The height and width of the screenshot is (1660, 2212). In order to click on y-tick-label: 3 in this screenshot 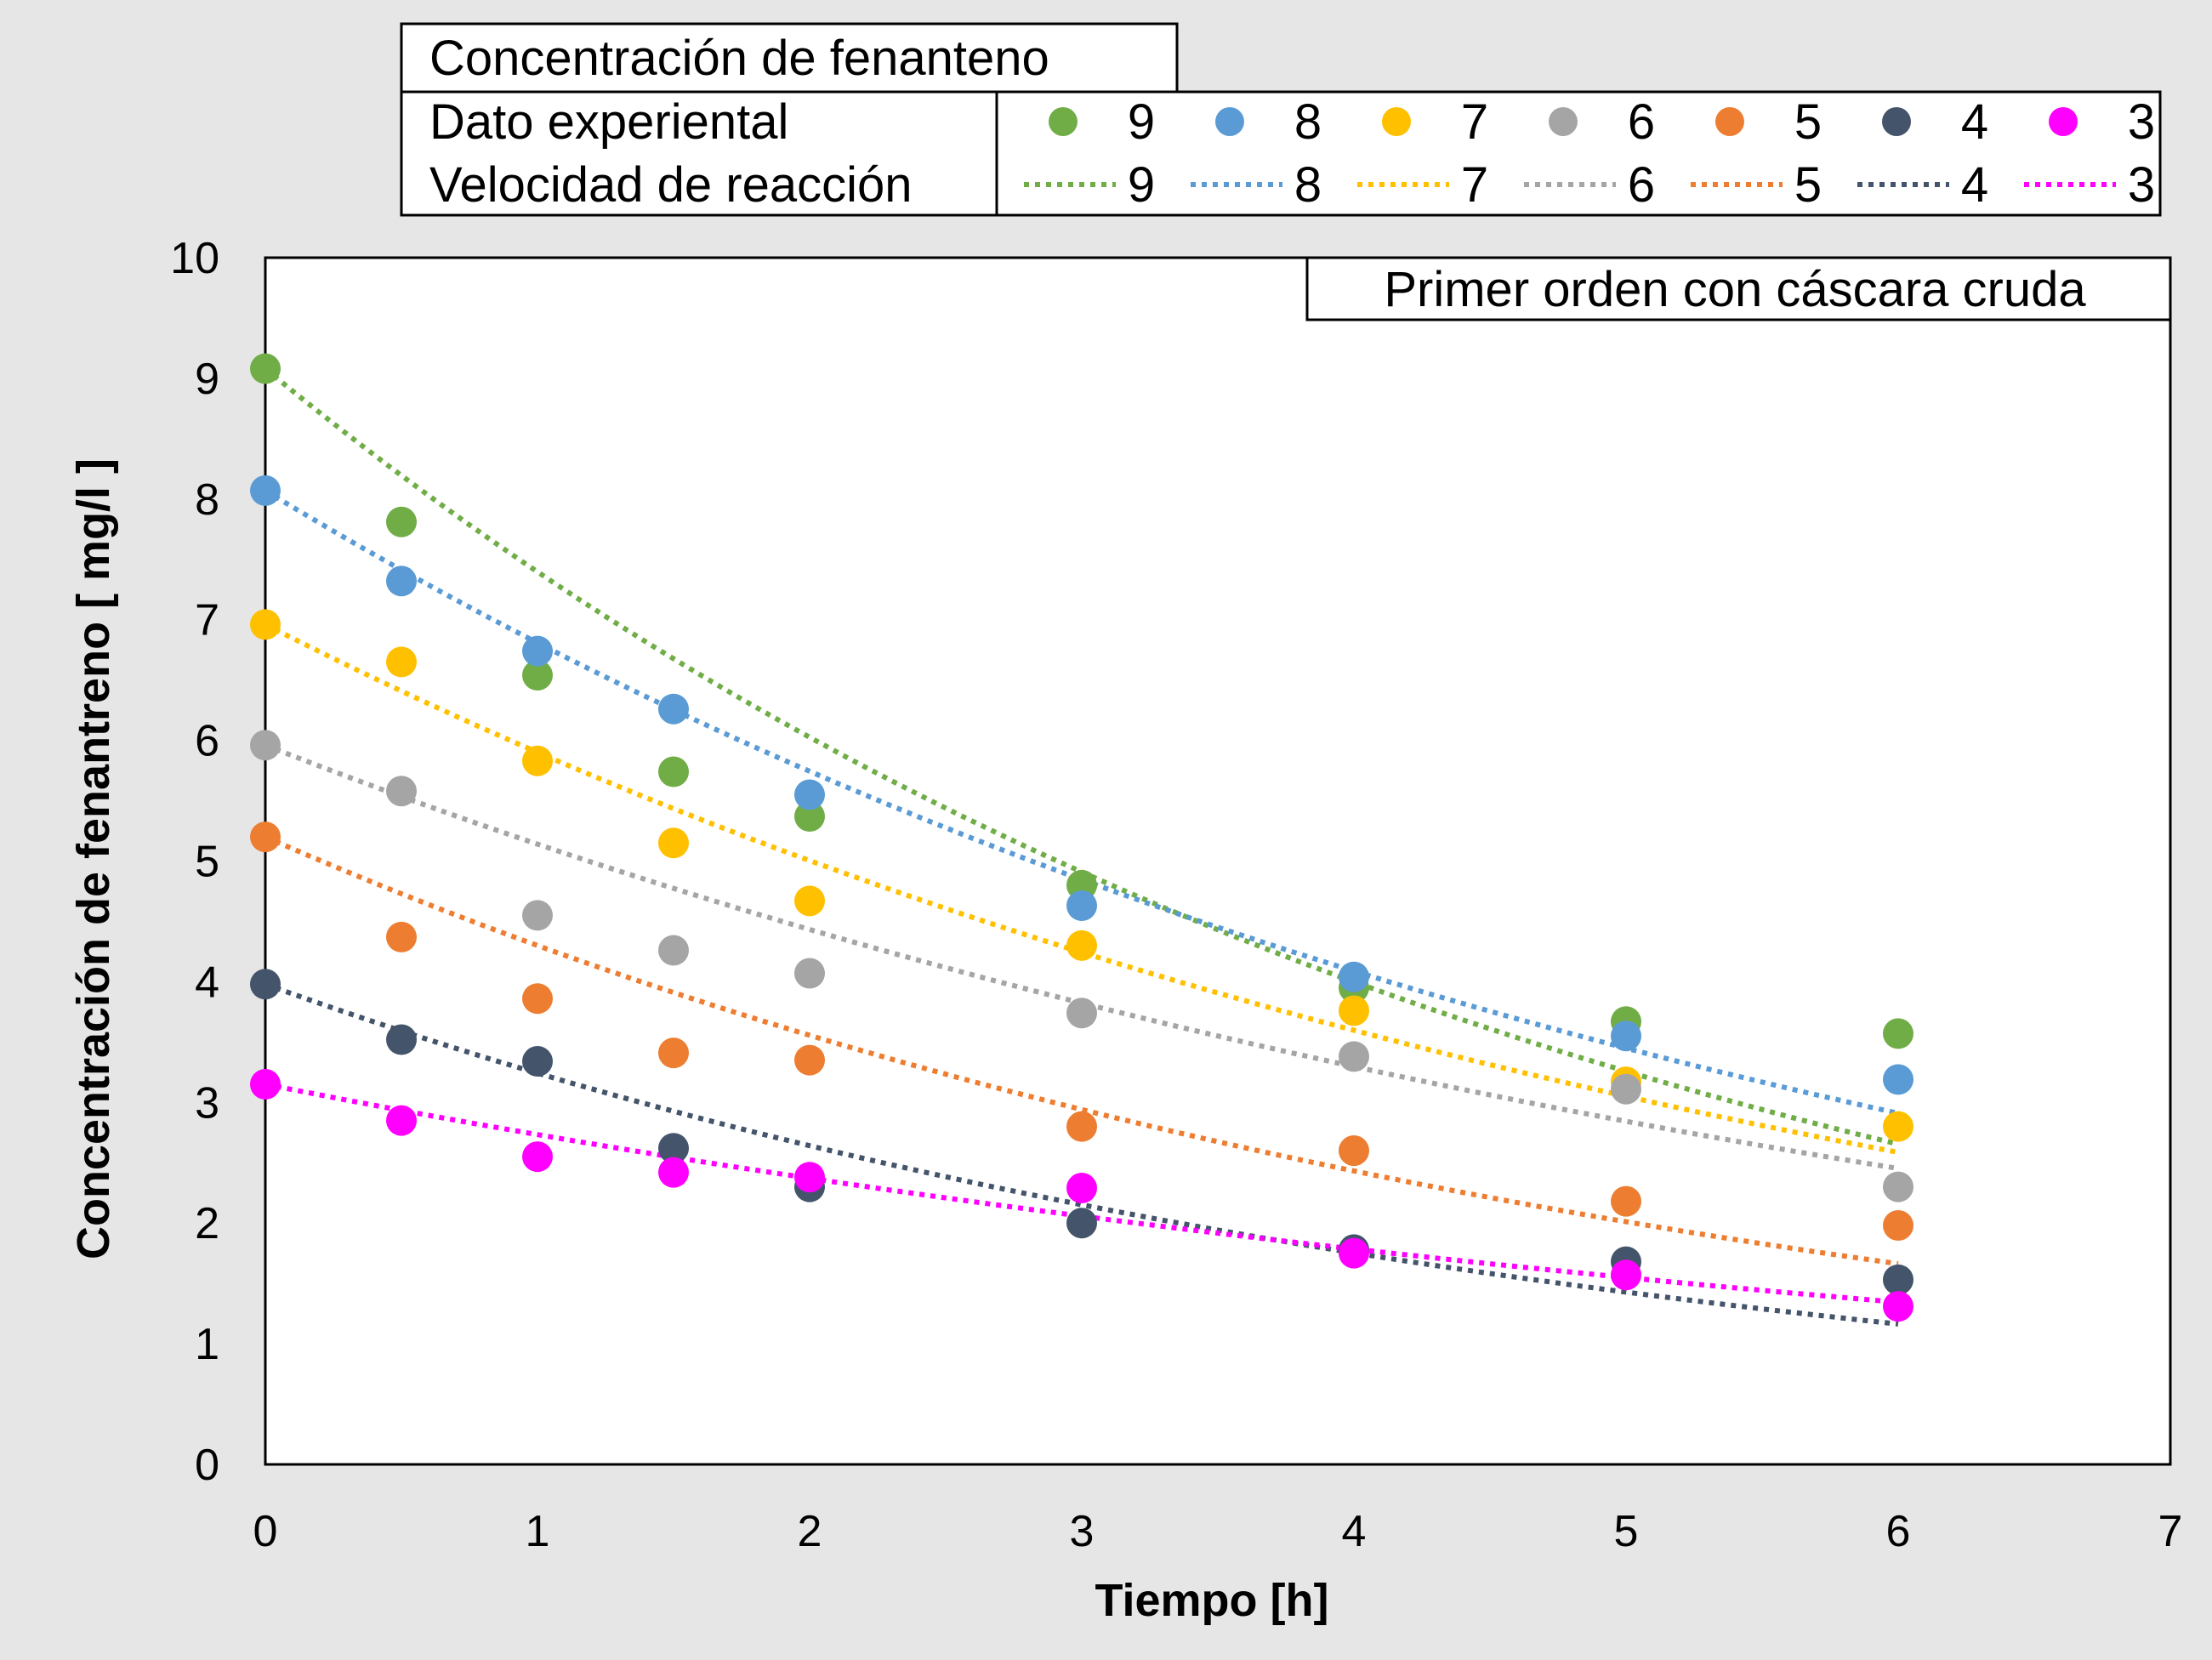, I will do `click(207, 1103)`.